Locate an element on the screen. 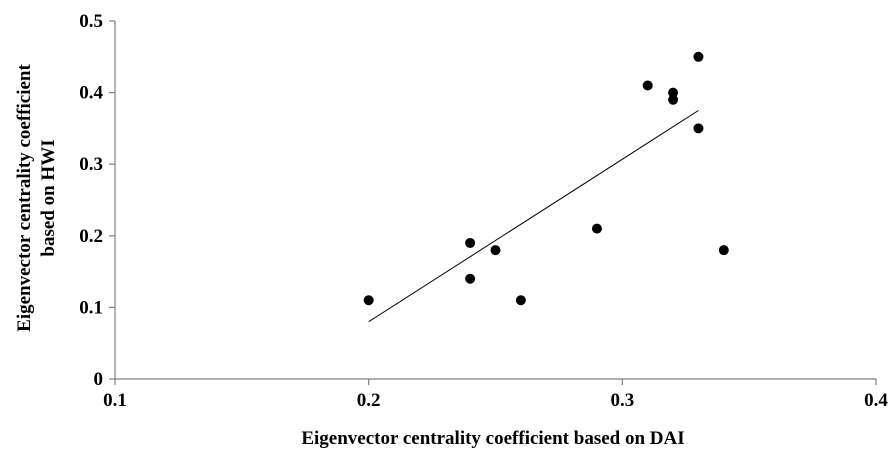  y-tick-label: 0.4 is located at coordinates (91, 93).